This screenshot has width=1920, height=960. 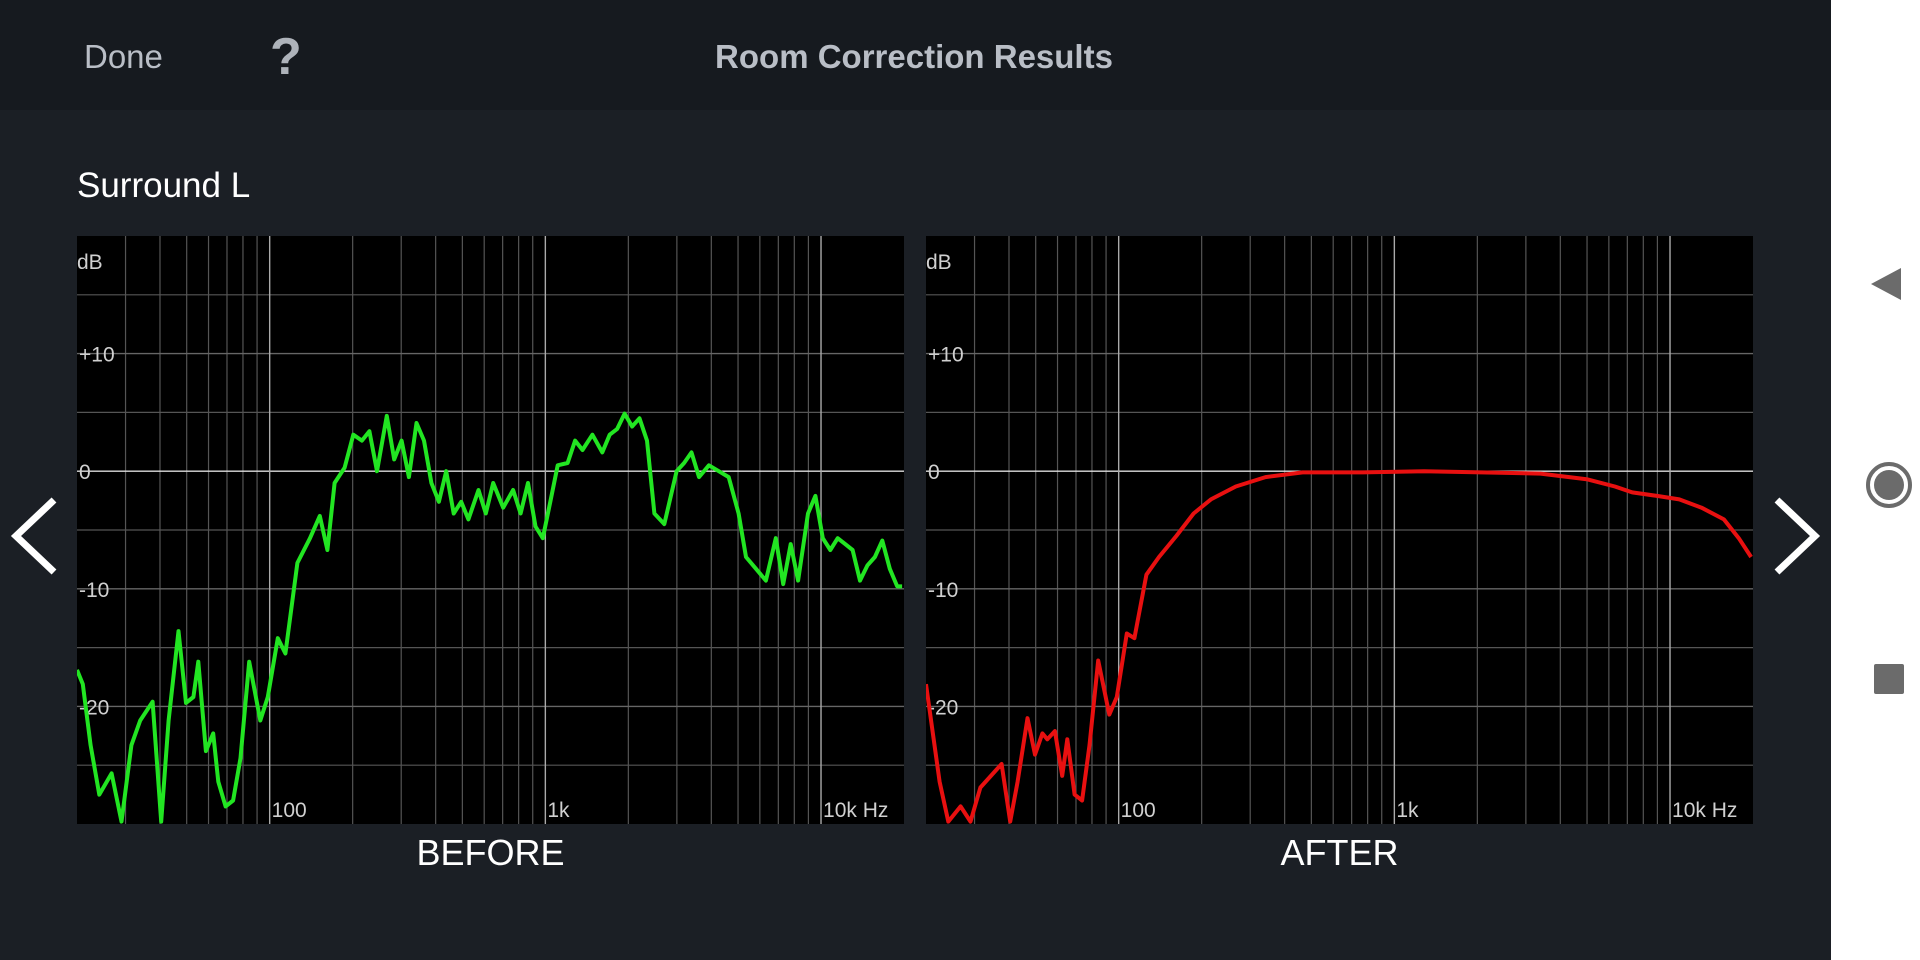 I want to click on done-button: Done, so click(x=123, y=56).